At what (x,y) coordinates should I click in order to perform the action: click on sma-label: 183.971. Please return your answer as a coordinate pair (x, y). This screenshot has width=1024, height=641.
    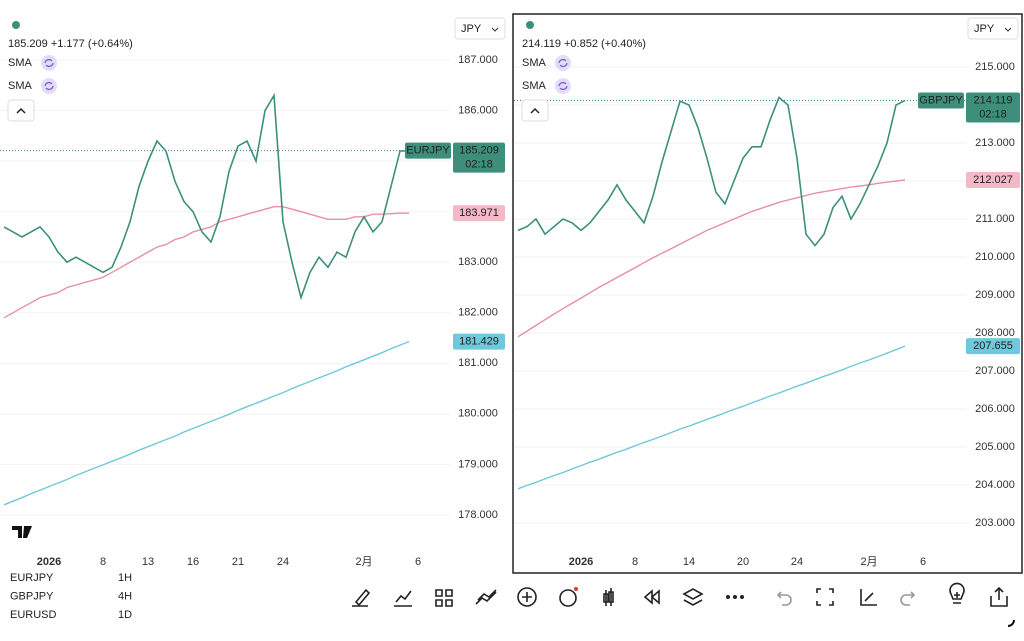
    Looking at the image, I should click on (479, 213).